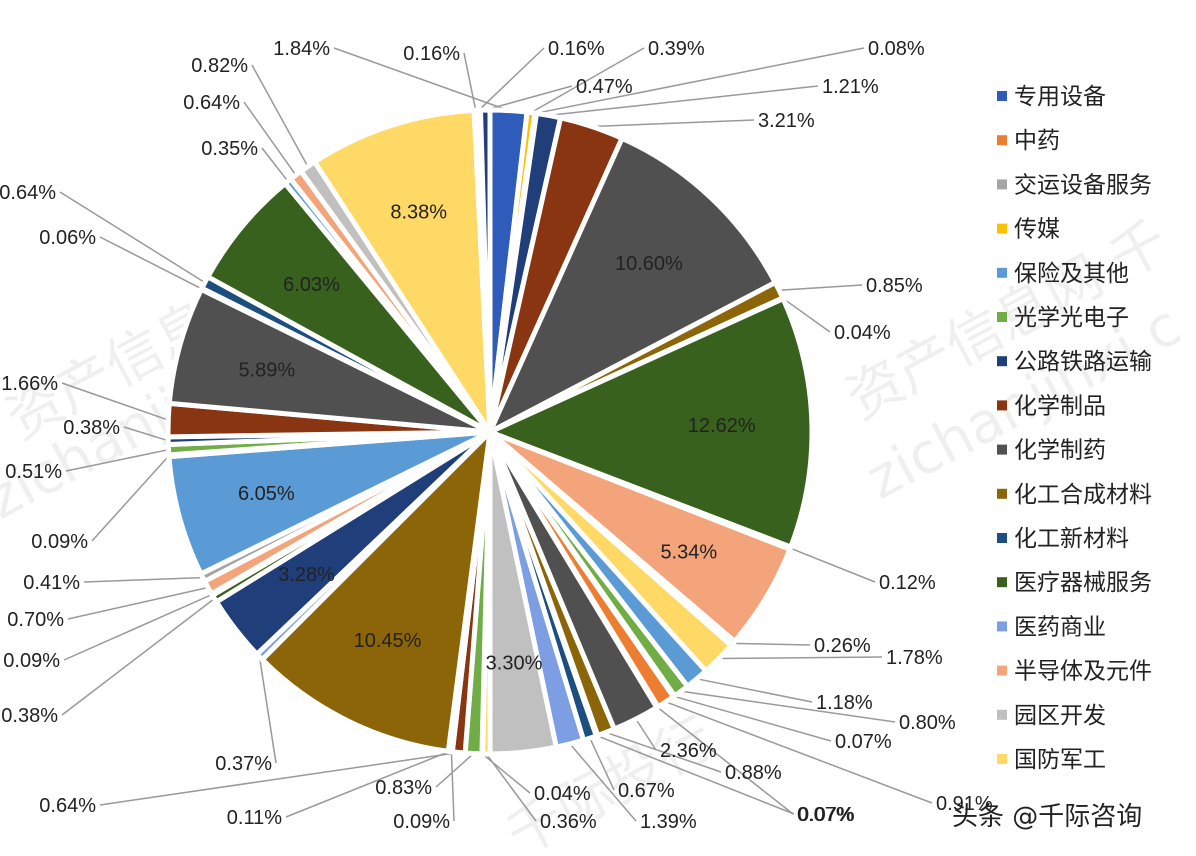 The width and height of the screenshot is (1196, 856). What do you see at coordinates (1060, 451) in the screenshot?
I see `legend-label: 化学制药` at bounding box center [1060, 451].